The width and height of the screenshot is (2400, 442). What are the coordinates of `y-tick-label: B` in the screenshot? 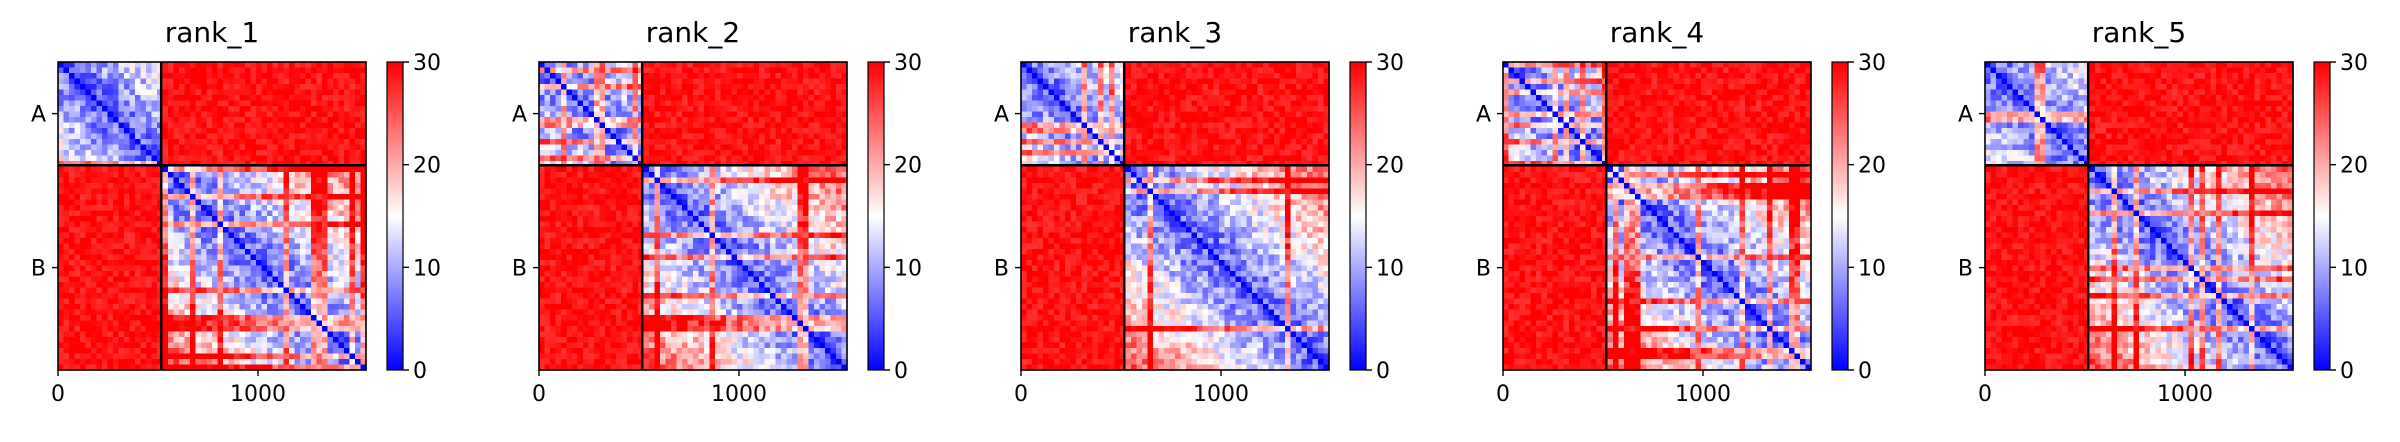 It's located at (38, 269).